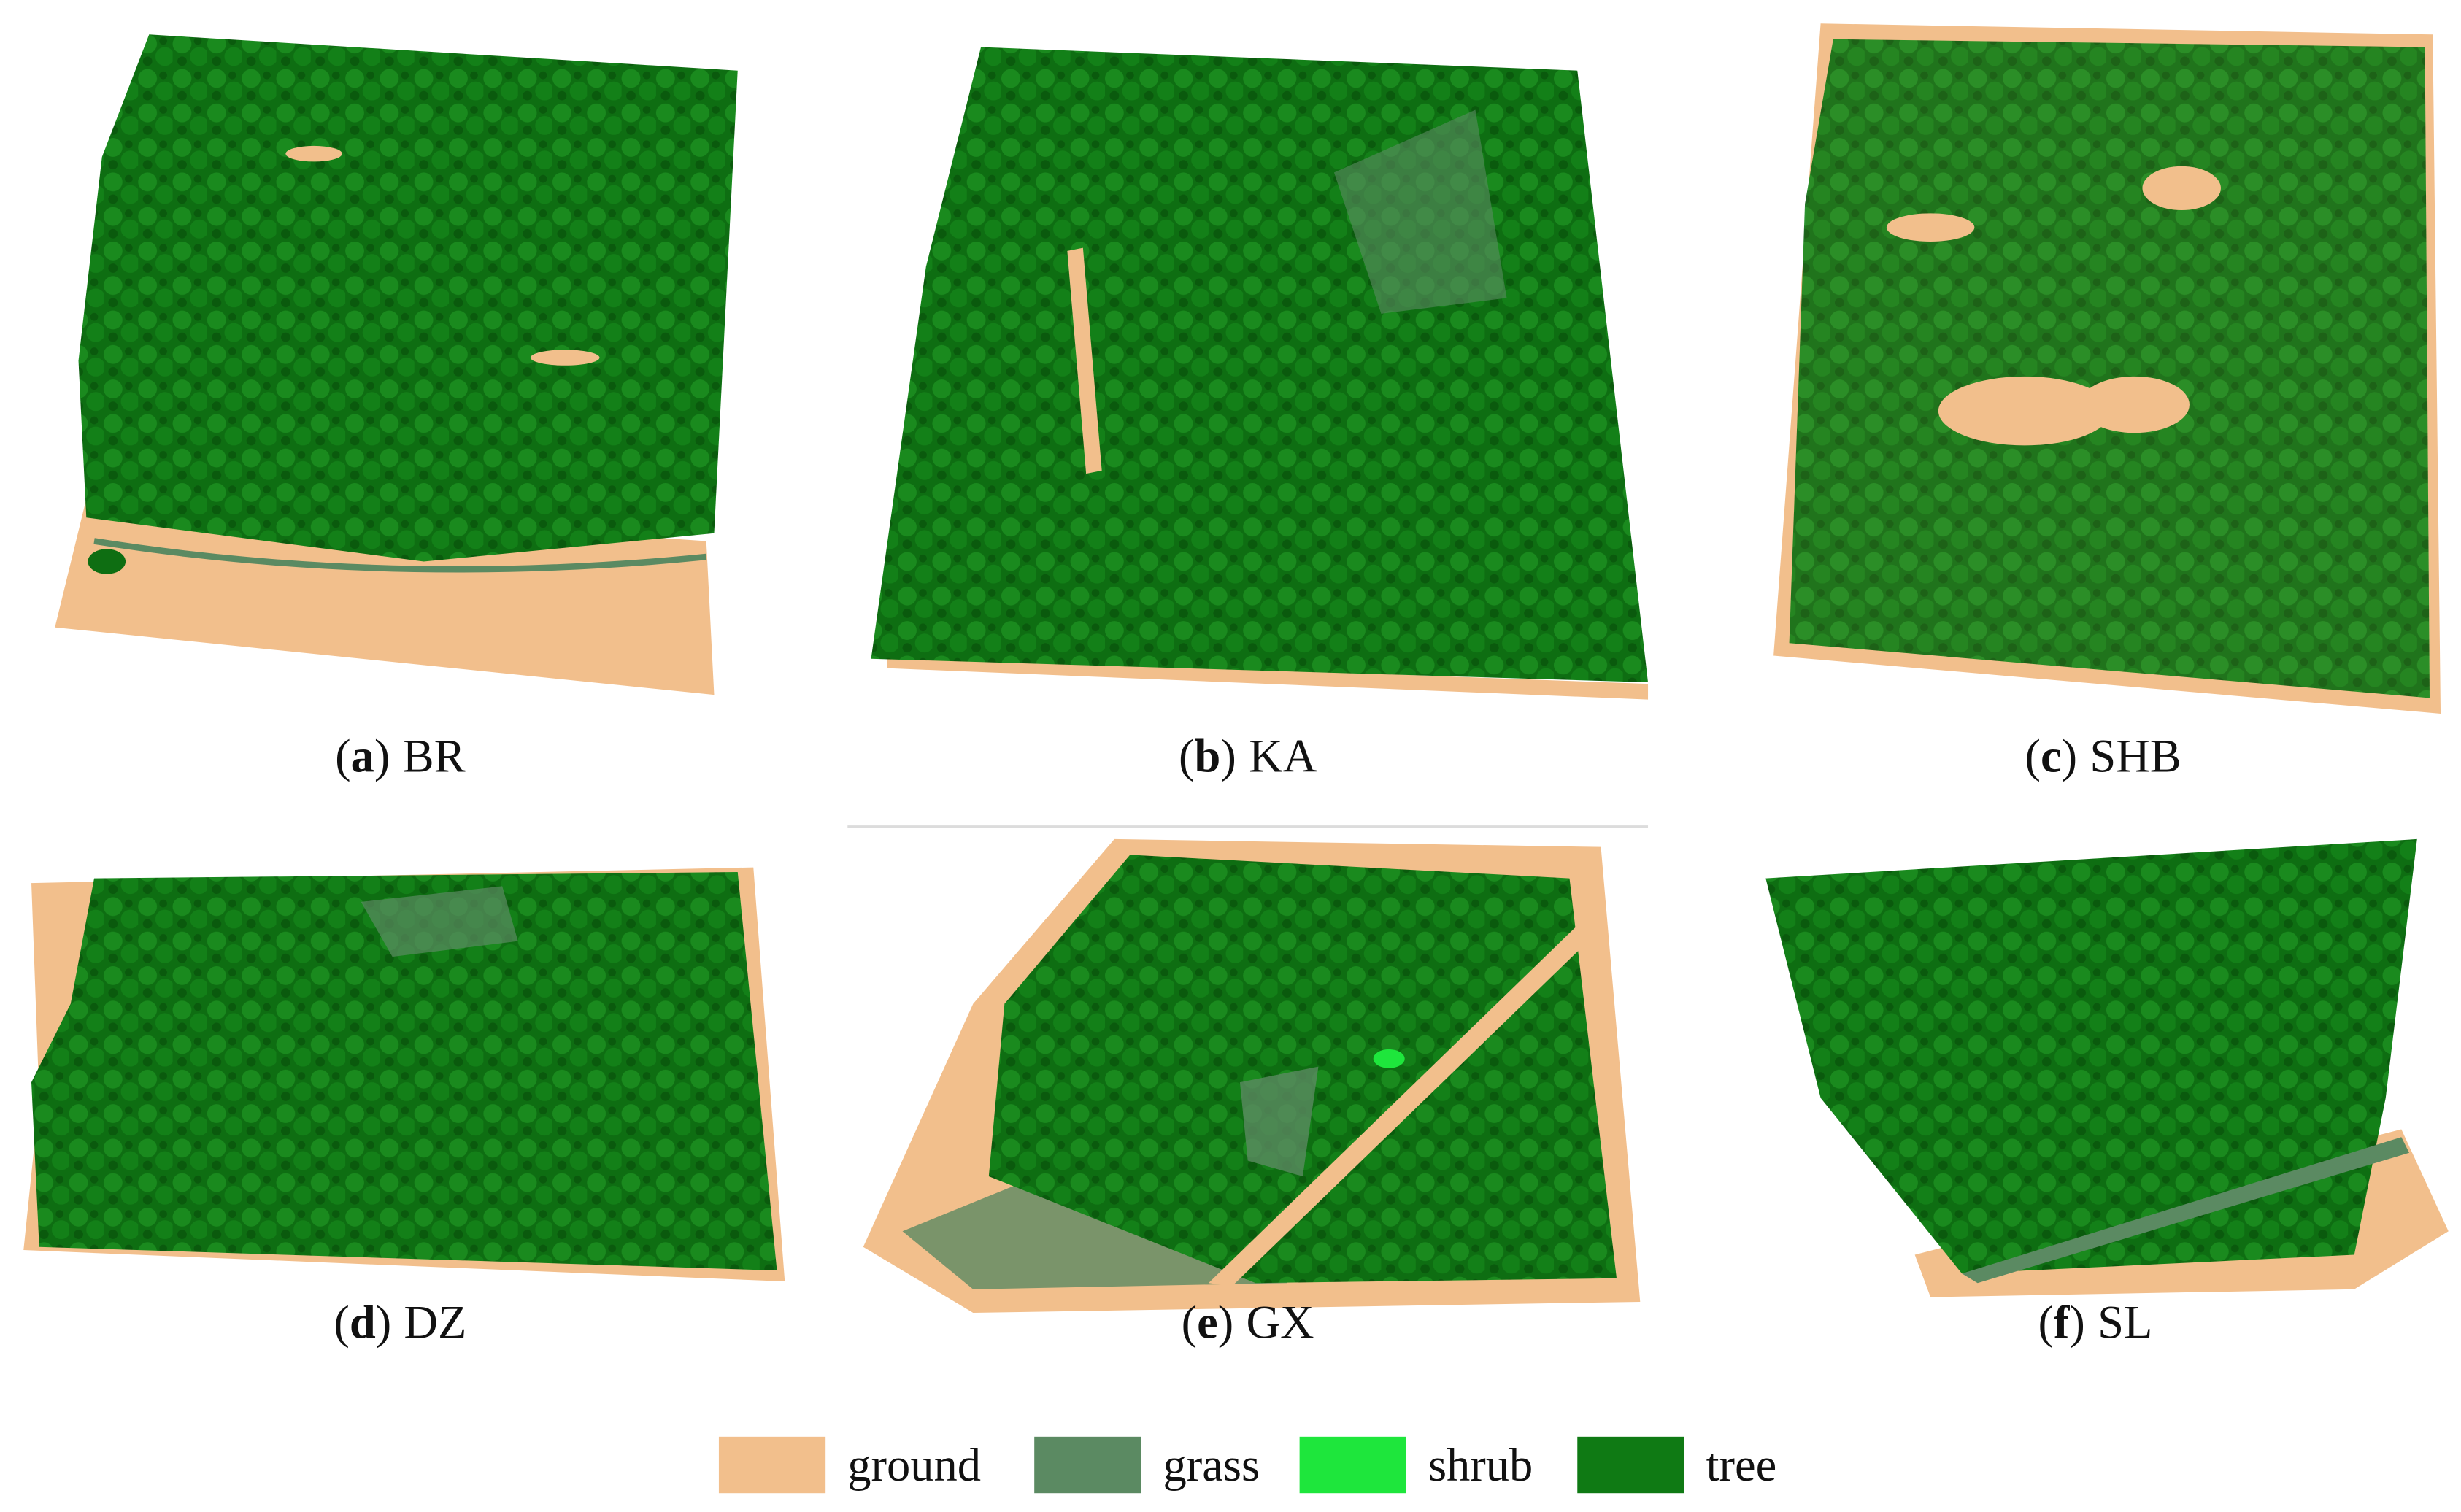 The height and width of the screenshot is (1512, 2461). I want to click on legend: ground grass shrub tree, so click(1247, 1465).